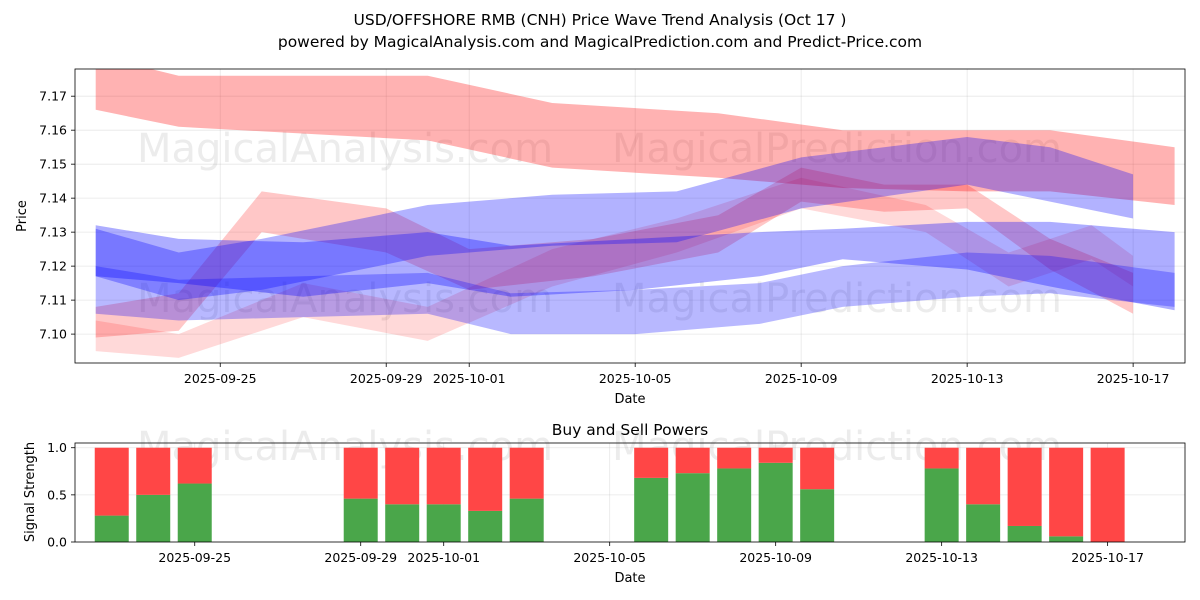 This screenshot has height=600, width=1200. What do you see at coordinates (801, 378) in the screenshot?
I see `price-x-tick-label: 2025-10-09` at bounding box center [801, 378].